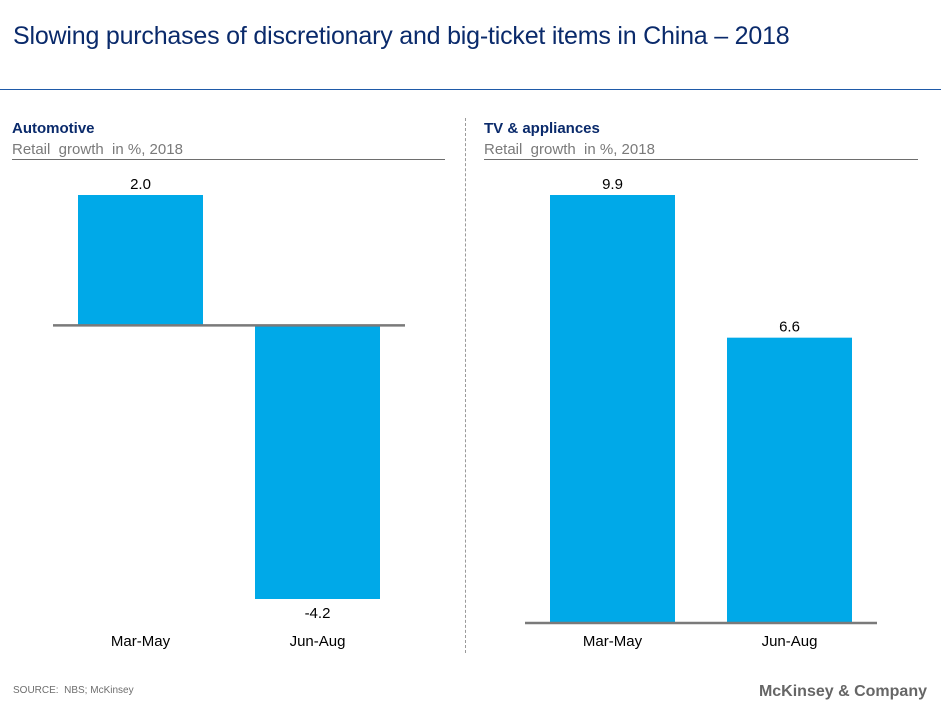 The image size is (941, 706). I want to click on data-label: 6.6, so click(789, 327).